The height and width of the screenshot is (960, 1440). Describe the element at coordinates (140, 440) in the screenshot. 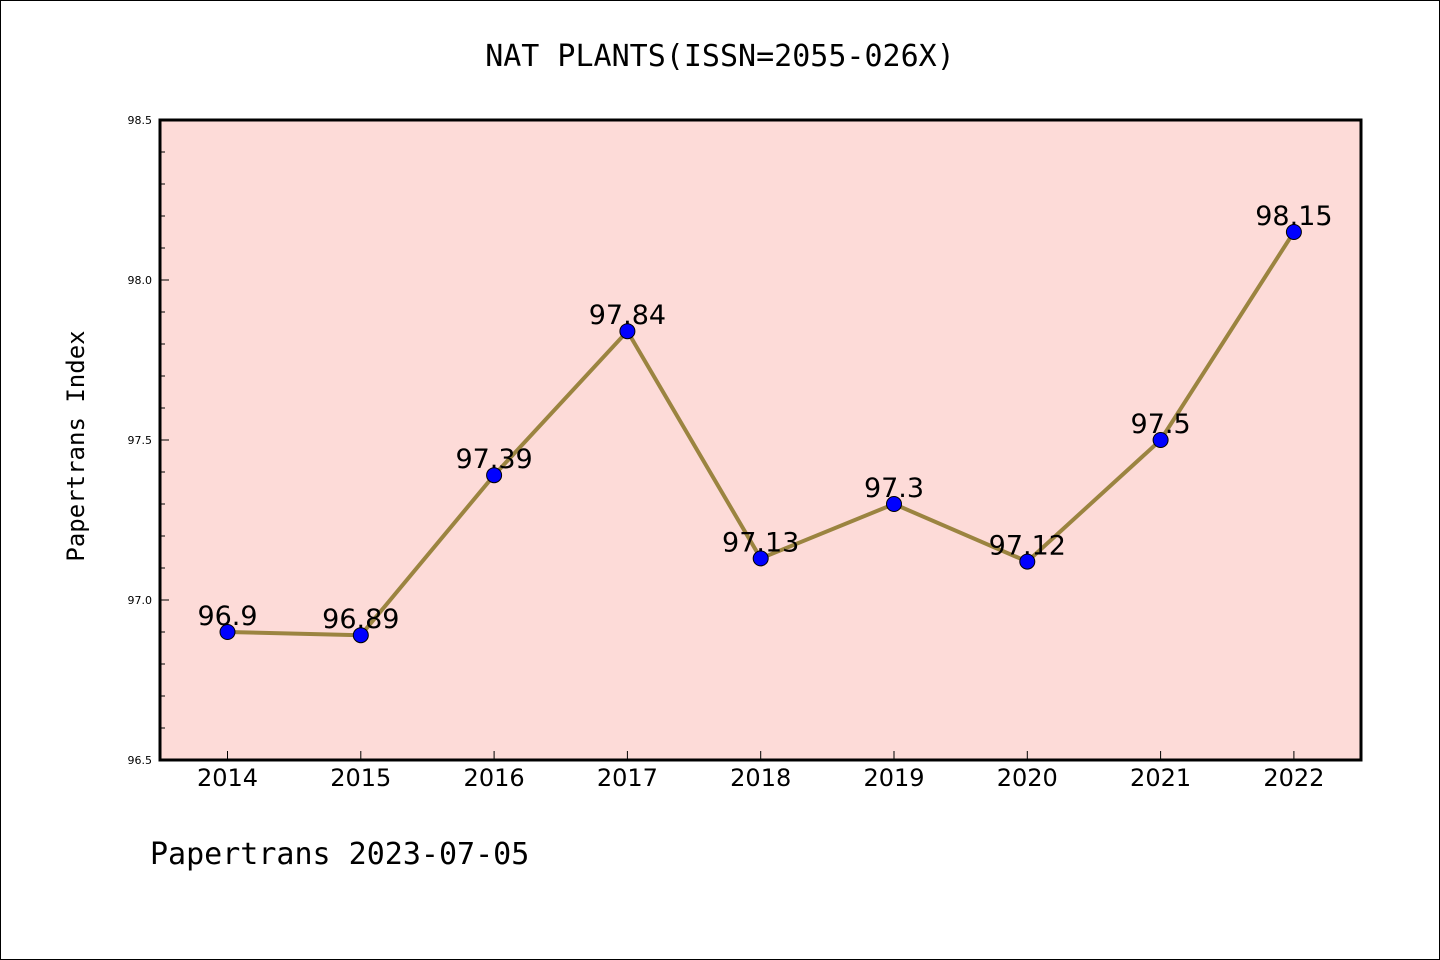

I see `y-tick-label: 97.5` at that location.